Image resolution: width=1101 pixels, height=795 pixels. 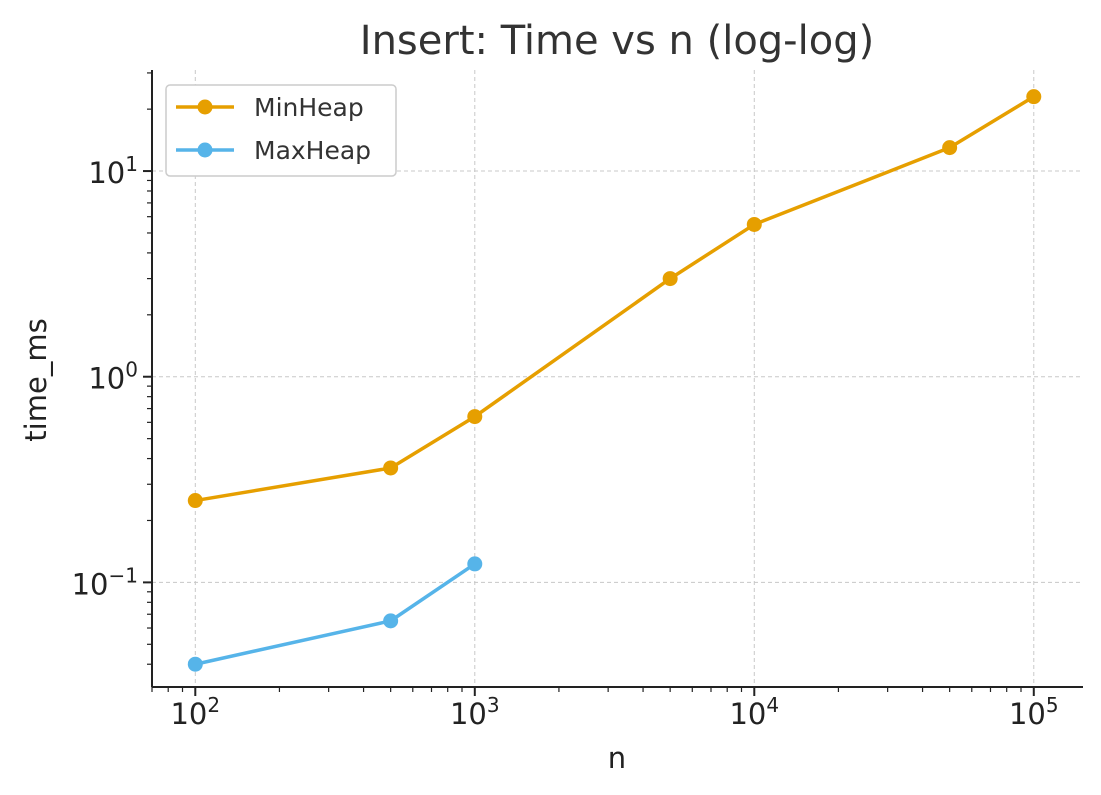 I want to click on chart-title: Insert: Time vs n (log-log), so click(x=617, y=41).